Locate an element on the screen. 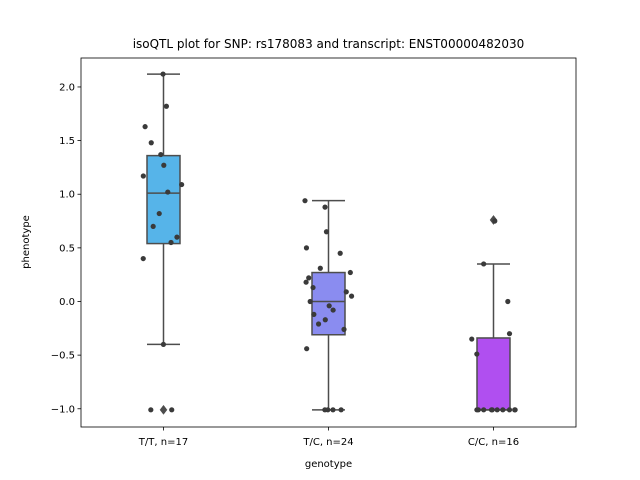  y-tick-label: 0.0 is located at coordinates (67, 302).